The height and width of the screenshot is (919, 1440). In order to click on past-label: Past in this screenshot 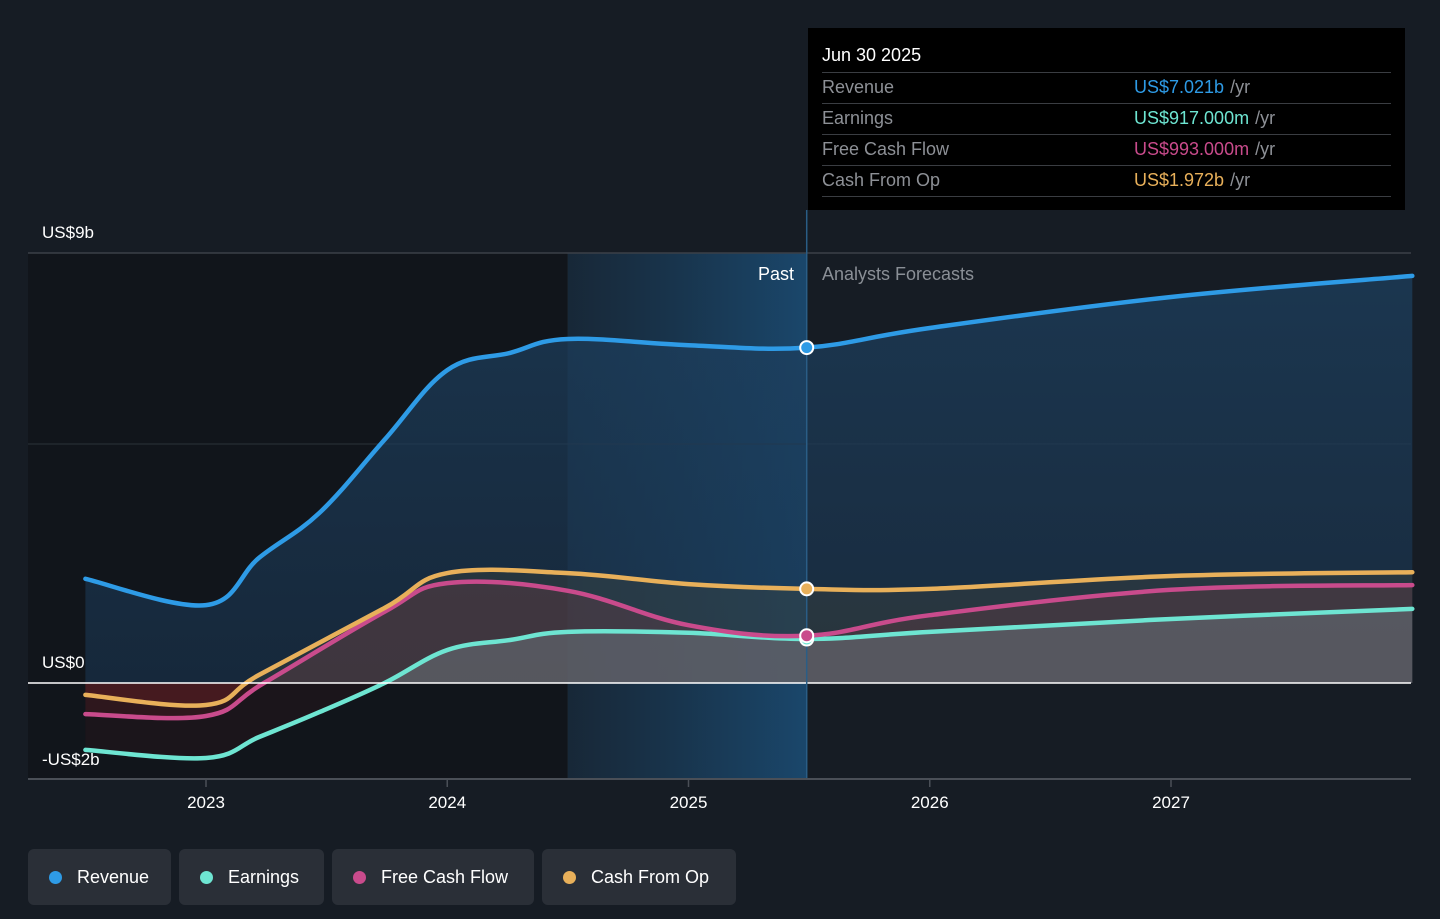, I will do `click(776, 274)`.